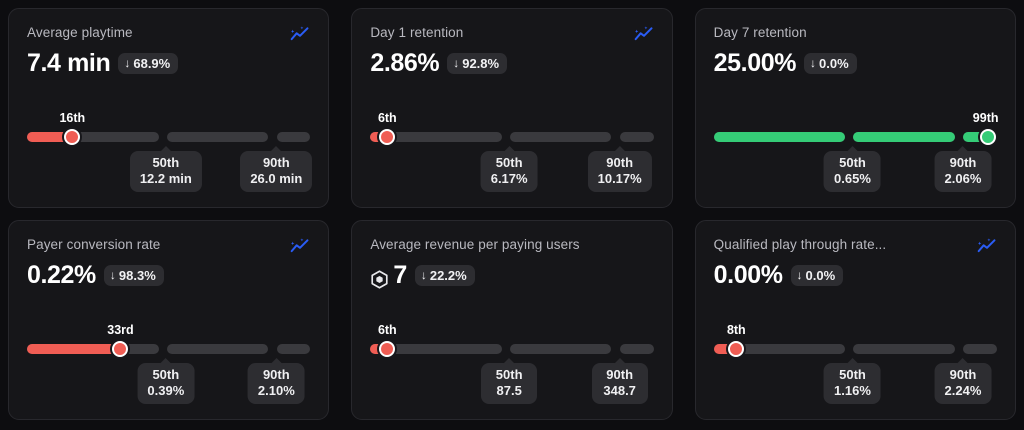  What do you see at coordinates (169, 108) in the screenshot?
I see `metric-card: Average playtime 7.4 min ↓ 68.9% 16th` at bounding box center [169, 108].